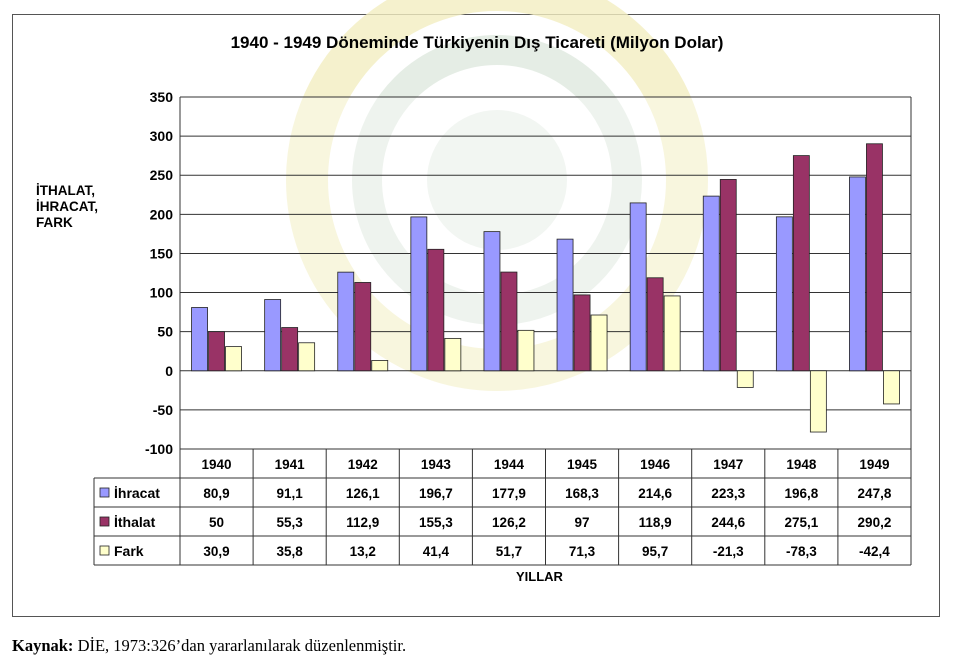  I want to click on y-tick-label: 50, so click(165, 332).